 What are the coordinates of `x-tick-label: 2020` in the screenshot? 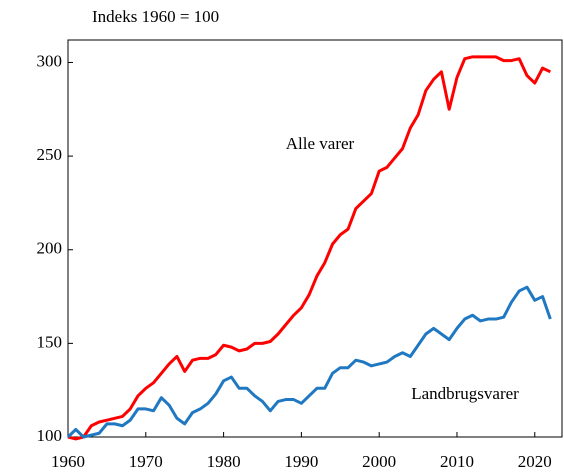 It's located at (535, 461).